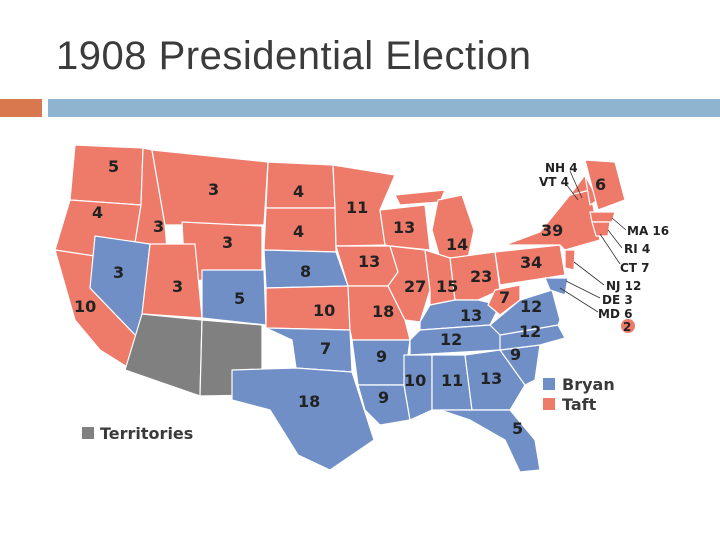 This screenshot has height=540, width=720. What do you see at coordinates (97, 212) in the screenshot?
I see `label-or: 4` at bounding box center [97, 212].